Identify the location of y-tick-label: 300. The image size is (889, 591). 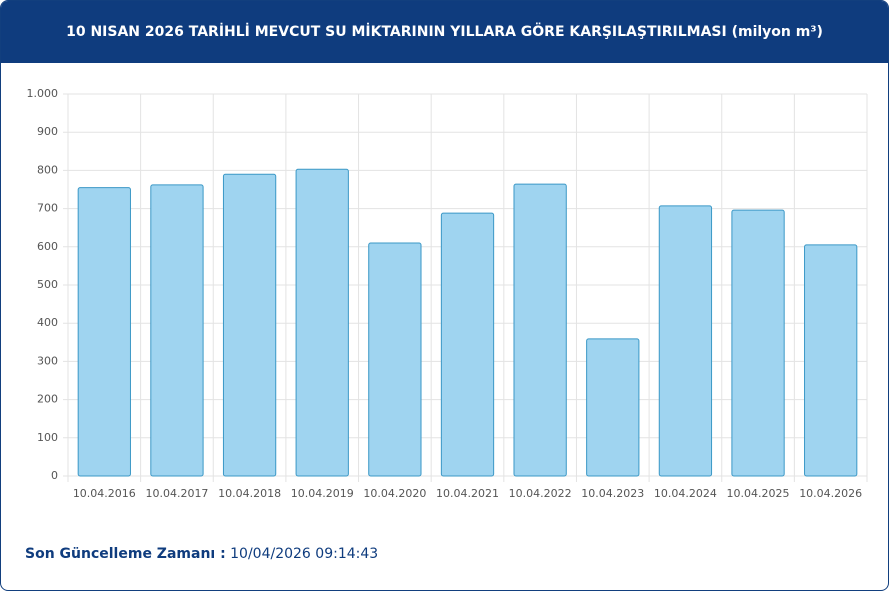
(47, 360).